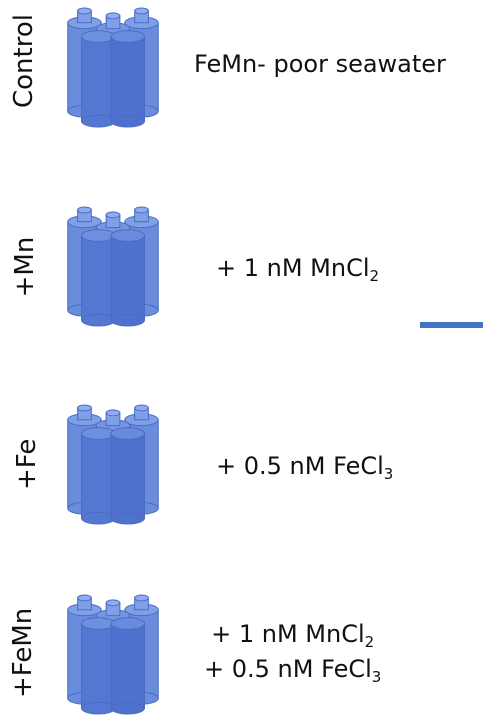 The height and width of the screenshot is (719, 483). What do you see at coordinates (292, 652) in the screenshot?
I see `treatment-description: + 1 nM MnCl2 + 0.5 nM FeCl3` at bounding box center [292, 652].